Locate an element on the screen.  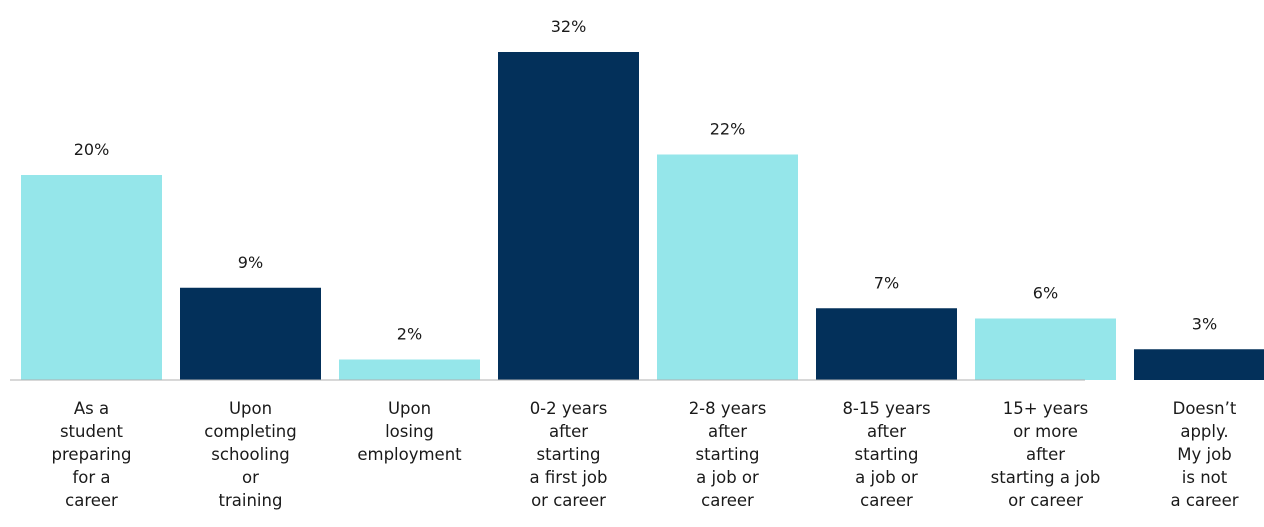
category-label-line: a career is located at coordinates (1204, 500).